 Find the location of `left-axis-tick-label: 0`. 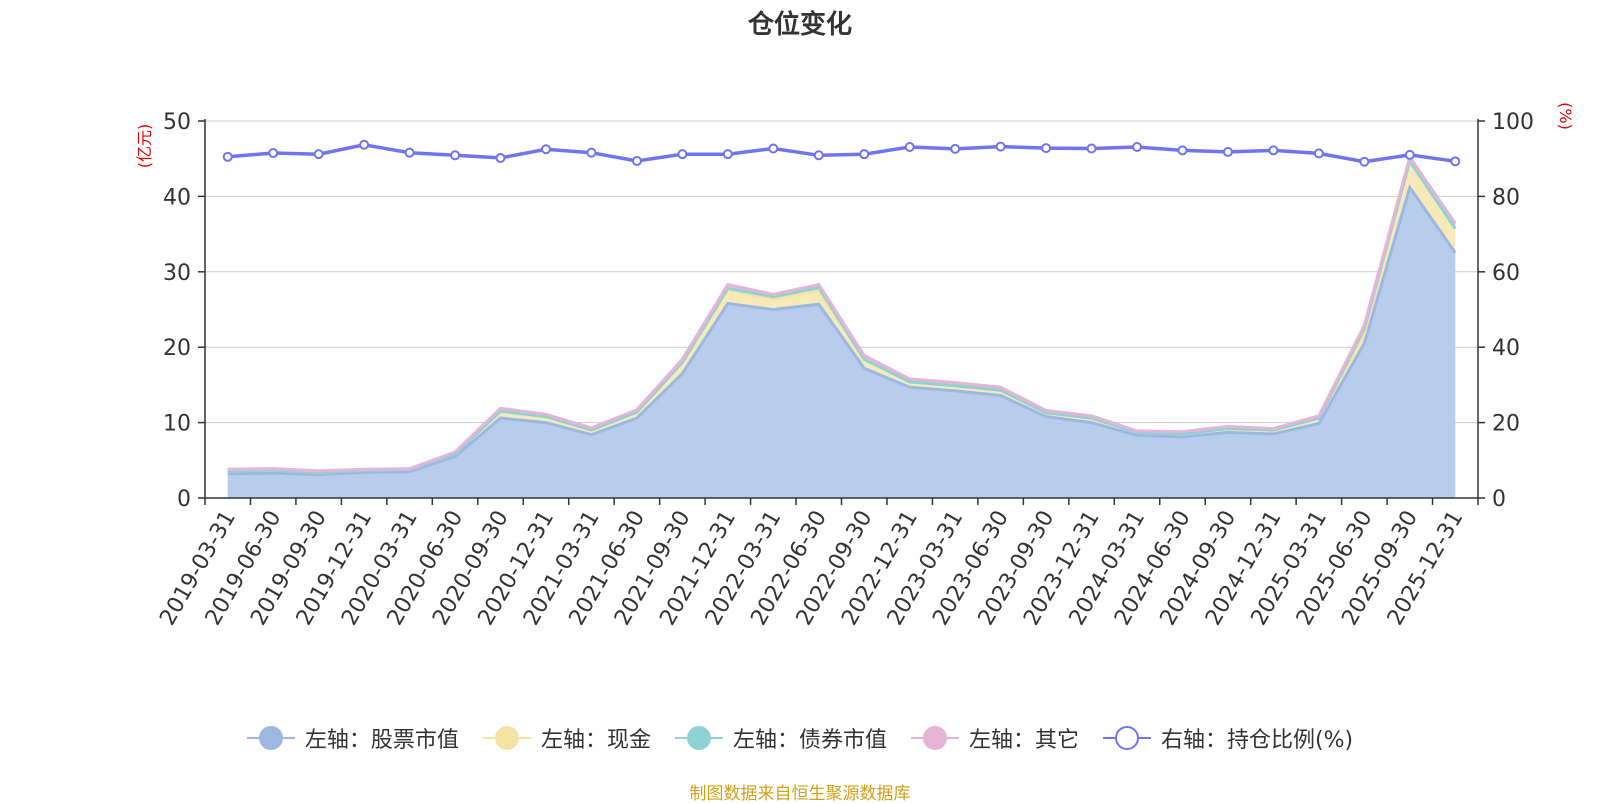

left-axis-tick-label: 0 is located at coordinates (184, 499).